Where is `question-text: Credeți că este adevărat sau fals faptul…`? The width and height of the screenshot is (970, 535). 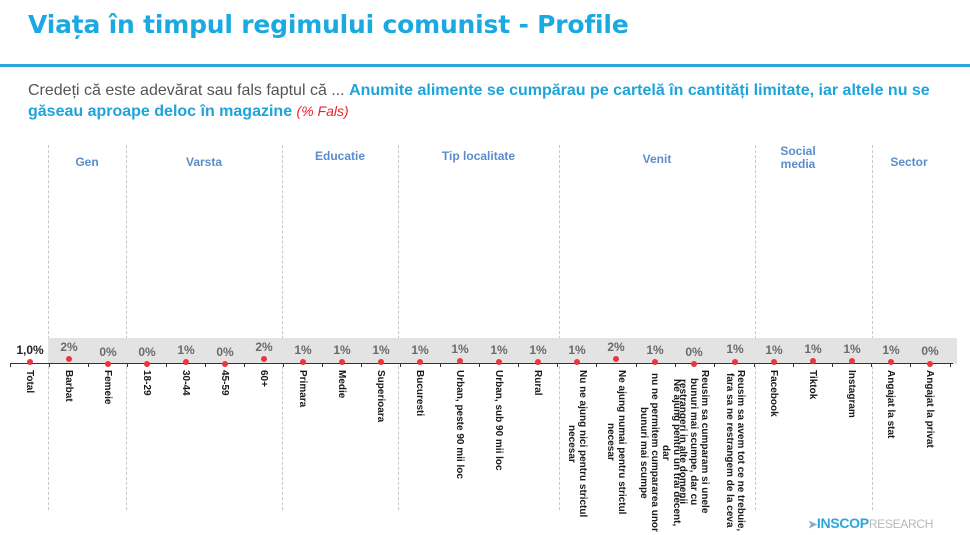
question-text: Credeți că este adevărat sau fals faptul… is located at coordinates (488, 101).